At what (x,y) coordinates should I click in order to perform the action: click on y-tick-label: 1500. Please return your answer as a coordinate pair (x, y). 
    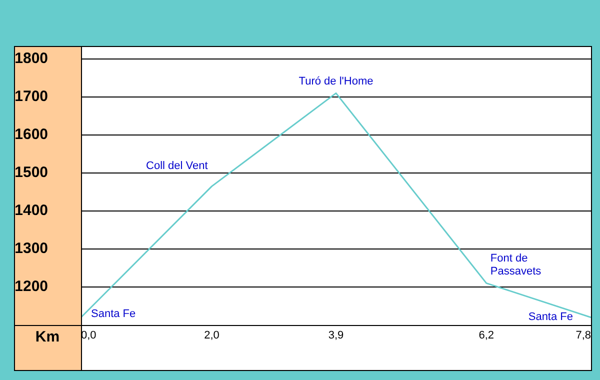
    Looking at the image, I should click on (31, 173).